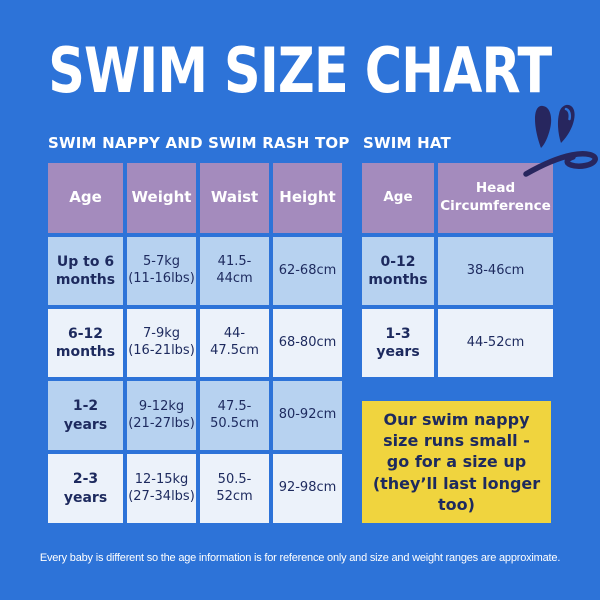  What do you see at coordinates (307, 343) in the screenshot?
I see `table-cell-height: 68-80cm` at bounding box center [307, 343].